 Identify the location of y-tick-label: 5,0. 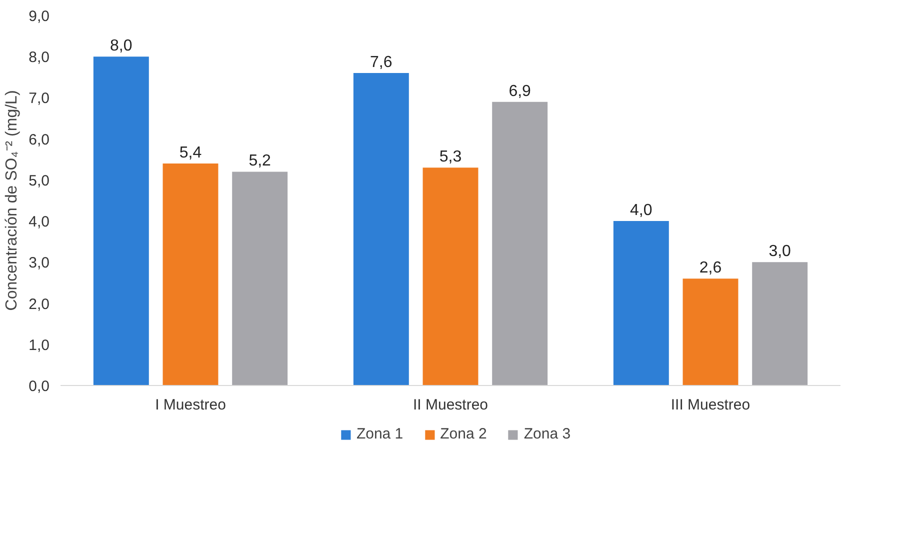
(39, 181).